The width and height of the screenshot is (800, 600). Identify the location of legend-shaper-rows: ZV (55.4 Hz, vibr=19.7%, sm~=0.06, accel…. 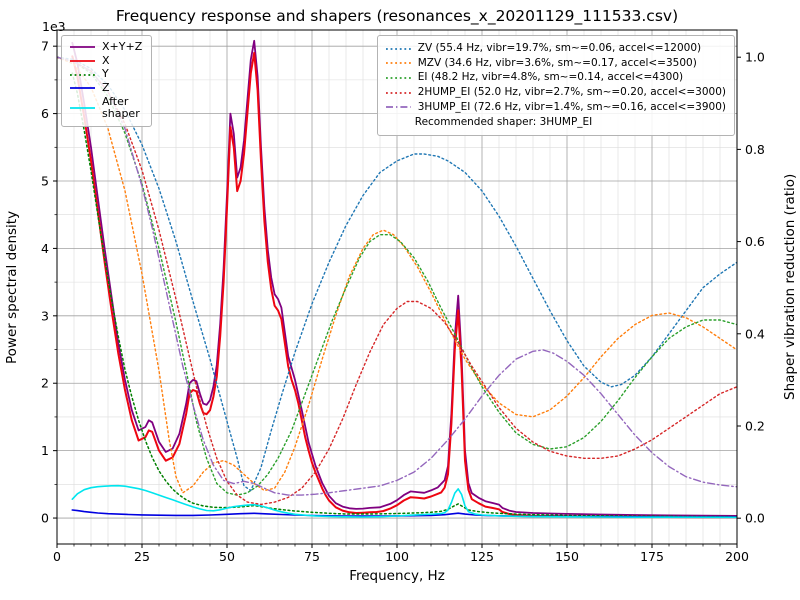
(555, 78).